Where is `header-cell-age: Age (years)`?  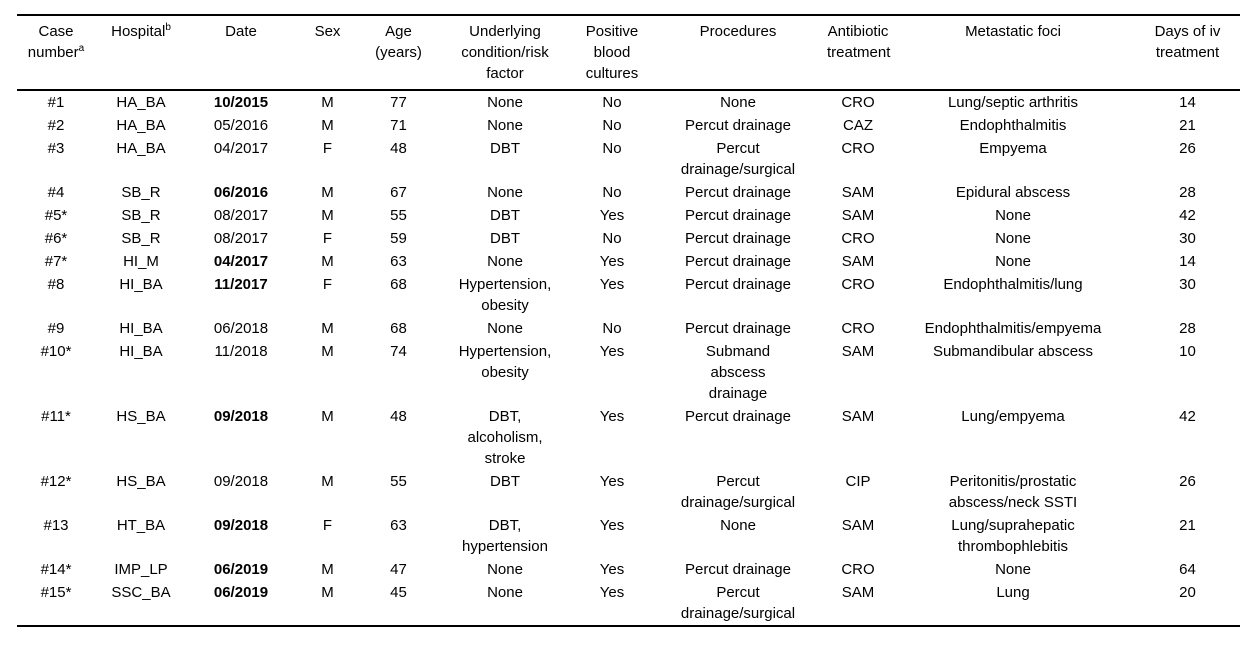
header-cell-age: Age (years) is located at coordinates (398, 52).